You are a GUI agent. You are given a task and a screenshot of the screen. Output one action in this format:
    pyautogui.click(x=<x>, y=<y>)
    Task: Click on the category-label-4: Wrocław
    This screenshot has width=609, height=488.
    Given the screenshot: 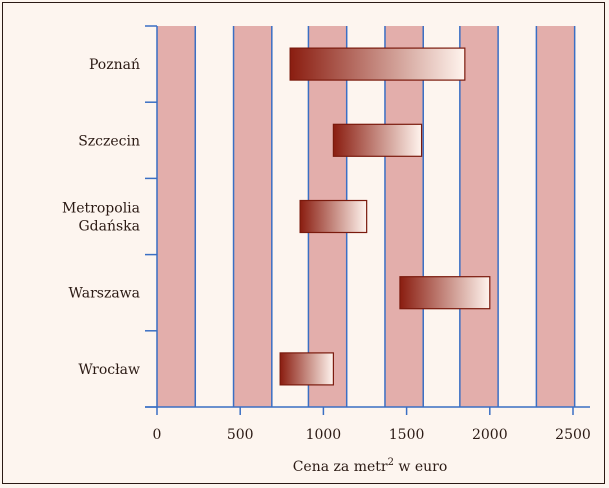 What is the action you would take?
    pyautogui.click(x=109, y=370)
    